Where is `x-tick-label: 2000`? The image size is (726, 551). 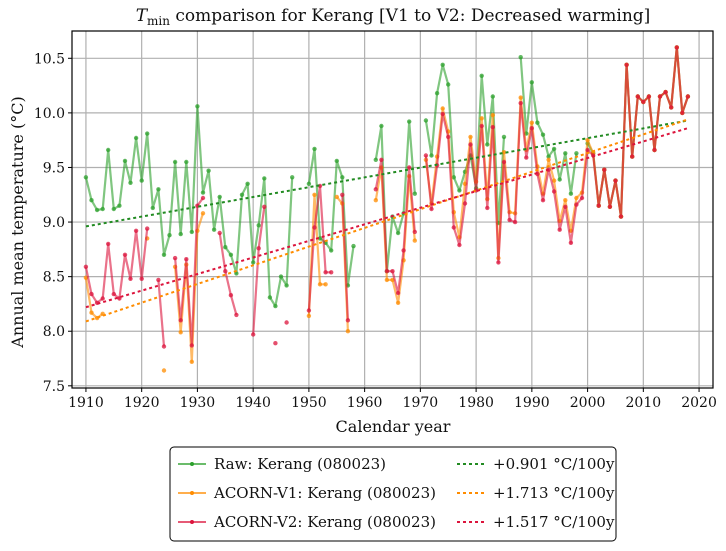 x-tick-label: 2000 is located at coordinates (588, 403).